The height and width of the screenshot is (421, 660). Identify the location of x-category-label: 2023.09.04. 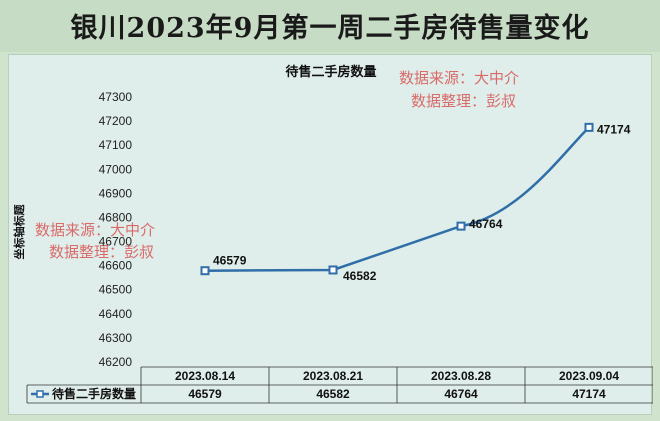
(589, 376).